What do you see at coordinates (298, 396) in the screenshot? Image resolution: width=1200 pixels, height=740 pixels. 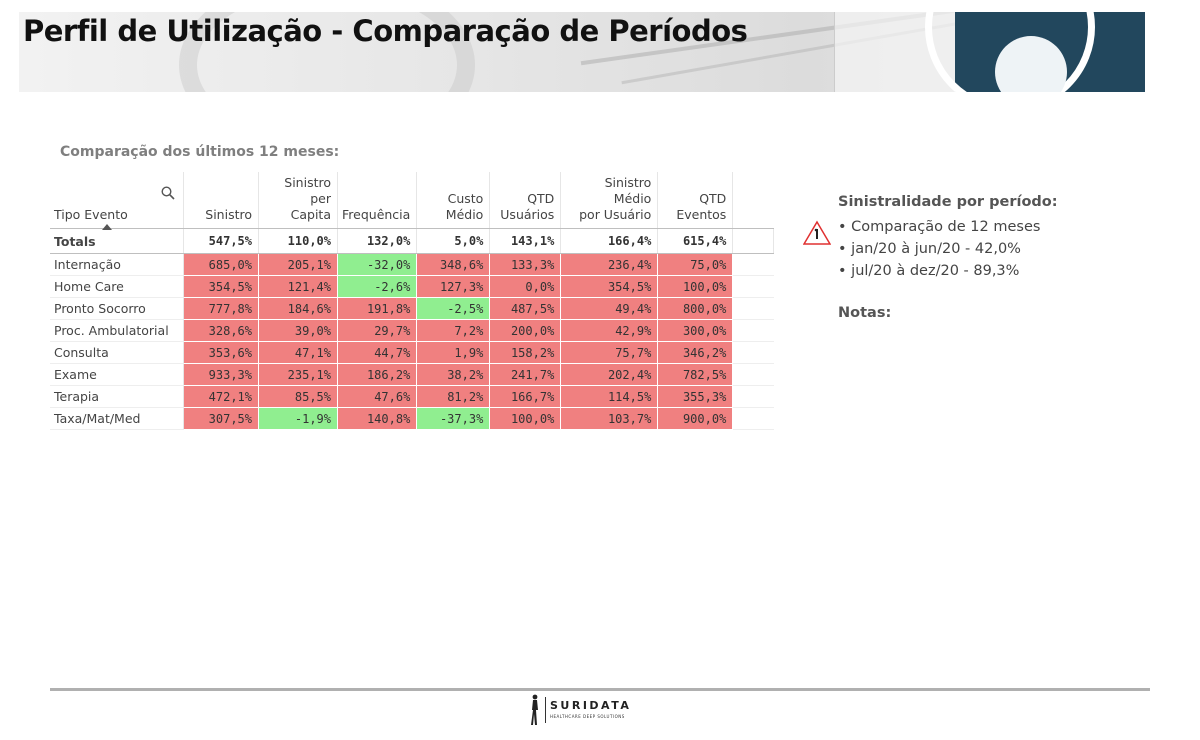 I see `value-cell: 85,5%` at bounding box center [298, 396].